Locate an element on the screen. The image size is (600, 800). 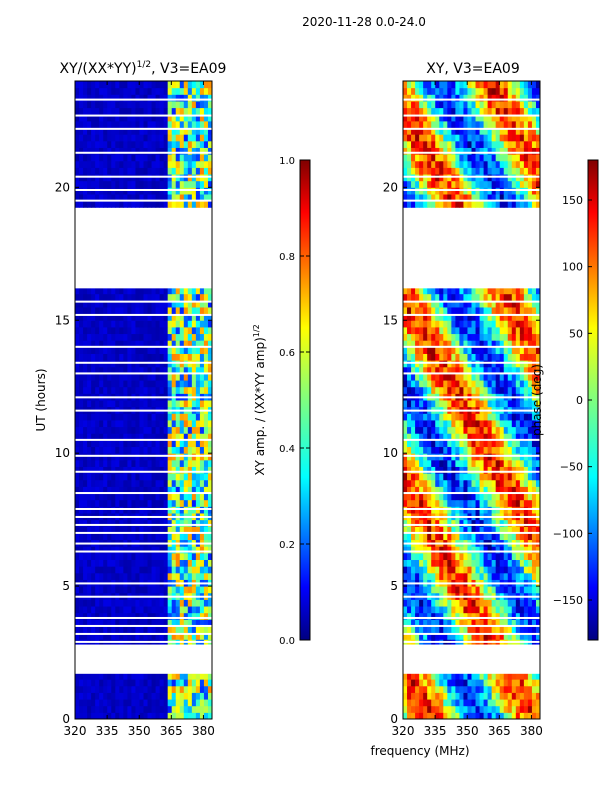
colorbar-tick-label: −50 is located at coordinates (571, 467).